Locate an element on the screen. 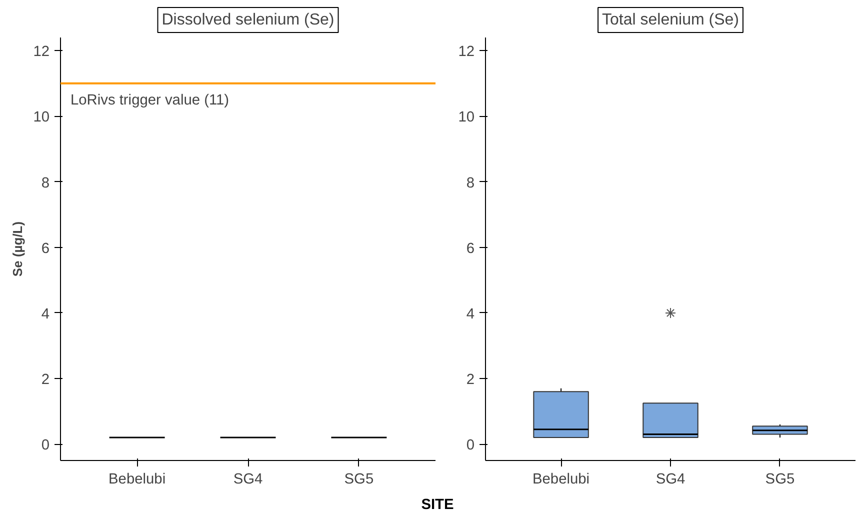 This screenshot has width=865, height=515. chart-title: Total selenium (Se) is located at coordinates (670, 20).